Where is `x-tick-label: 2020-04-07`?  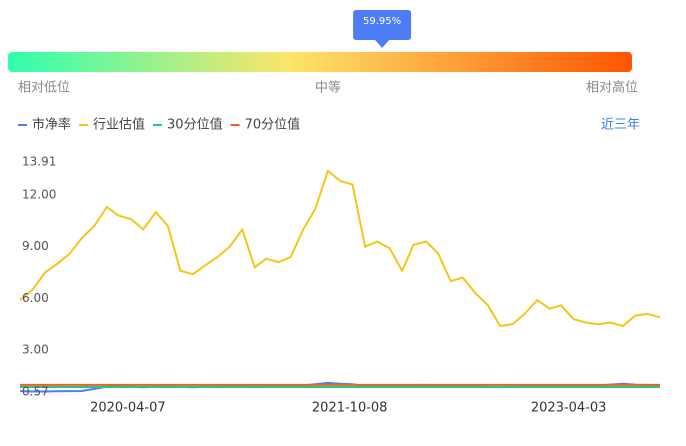 x-tick-label: 2020-04-07 is located at coordinates (128, 408).